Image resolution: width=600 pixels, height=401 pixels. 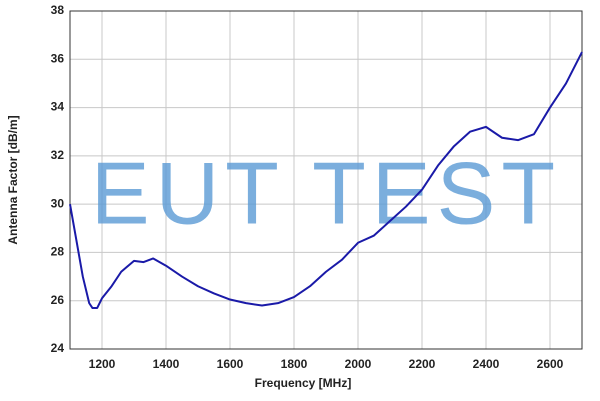 What do you see at coordinates (13, 179) in the screenshot?
I see `y-axis-label: Antenna Factor [dB/m]` at bounding box center [13, 179].